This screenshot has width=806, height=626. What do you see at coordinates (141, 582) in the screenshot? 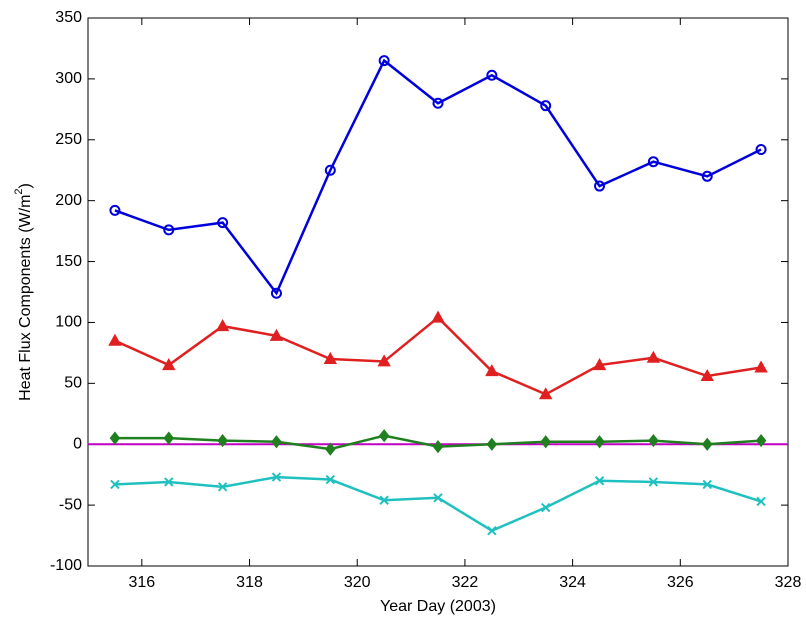
I see `x-tick-label: 316` at bounding box center [141, 582].